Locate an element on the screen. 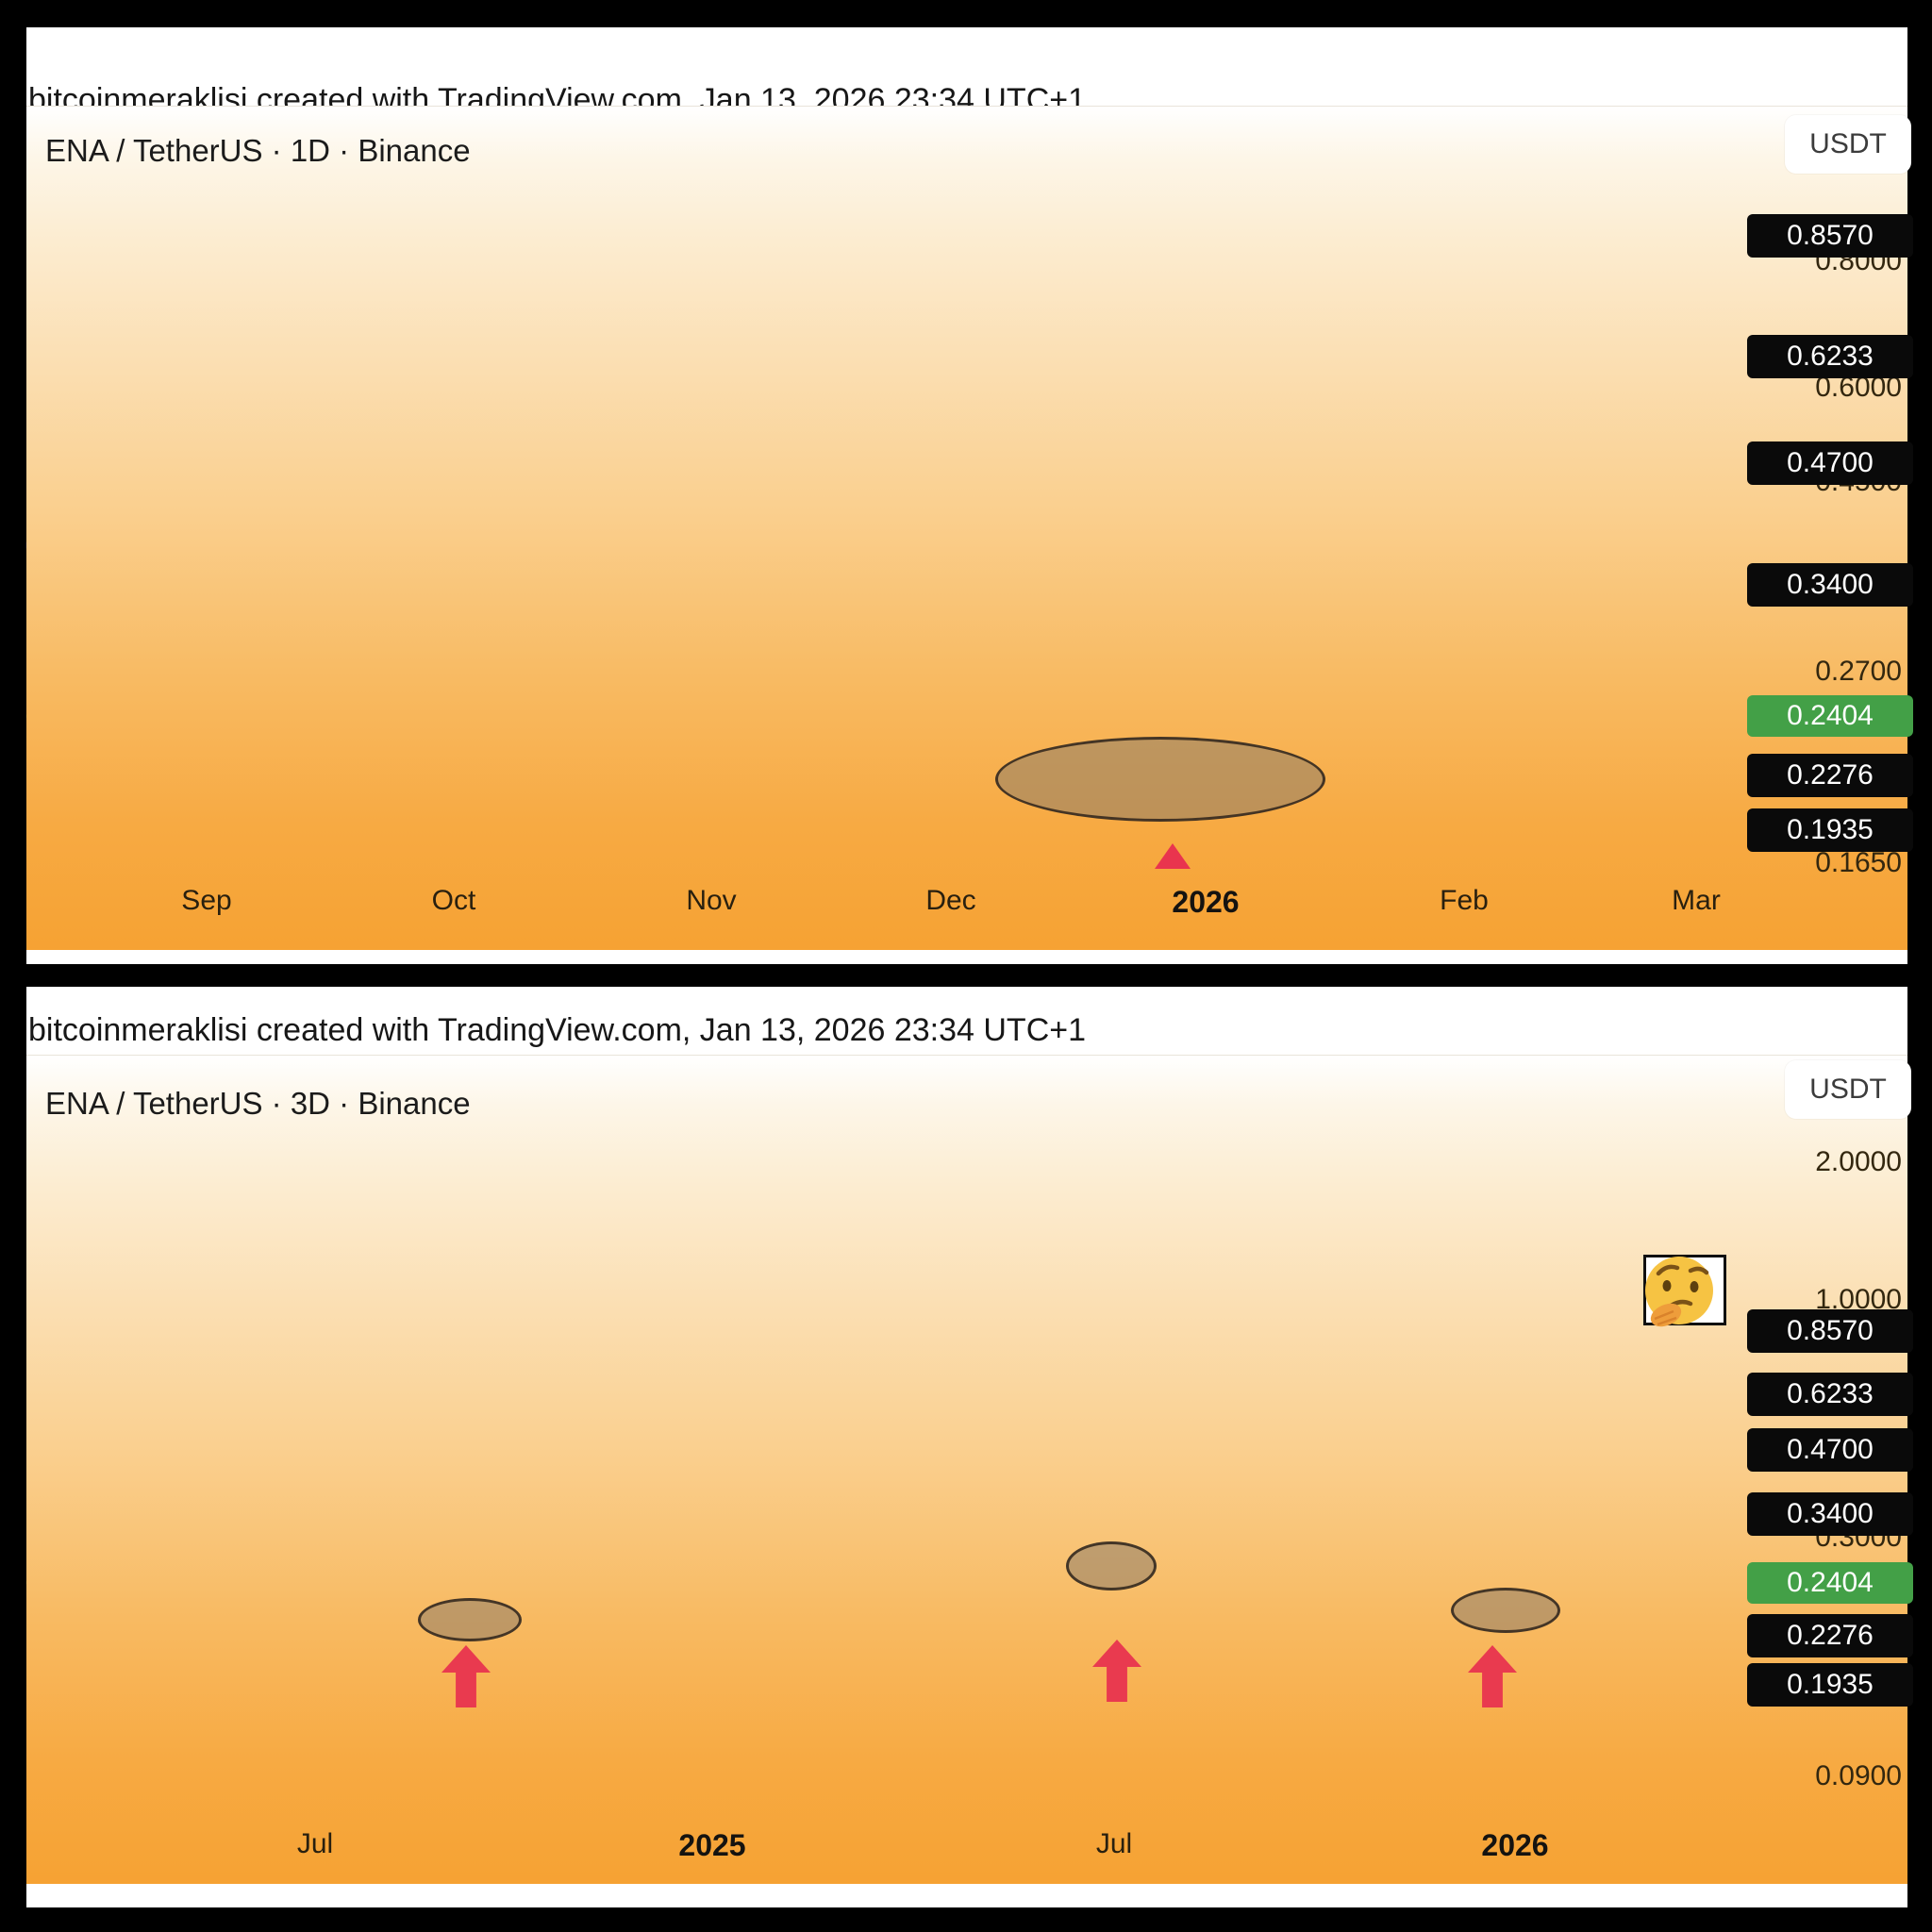 The width and height of the screenshot is (1932, 1932). time-axis-label: Sep is located at coordinates (206, 900).